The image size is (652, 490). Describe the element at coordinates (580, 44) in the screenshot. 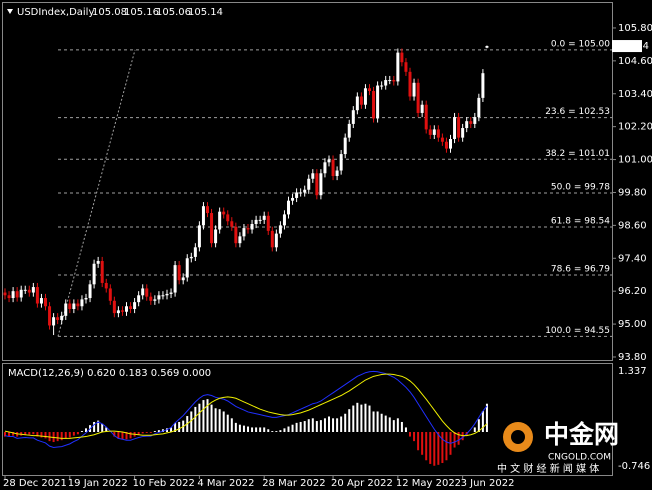

I see `fib-label: 0.0 = 105.00` at that location.